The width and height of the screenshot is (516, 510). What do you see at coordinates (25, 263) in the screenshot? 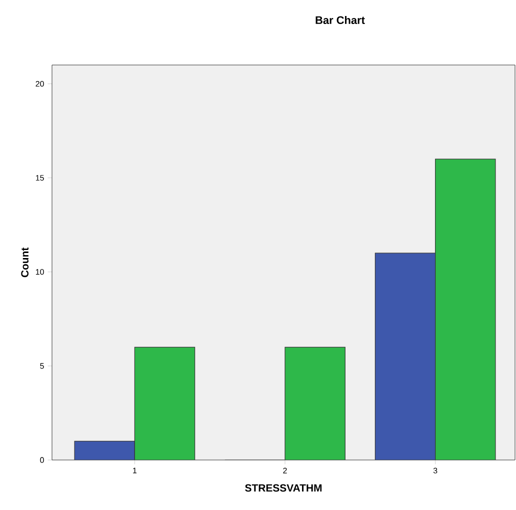
I see `y-axis-title: Count` at bounding box center [25, 263].